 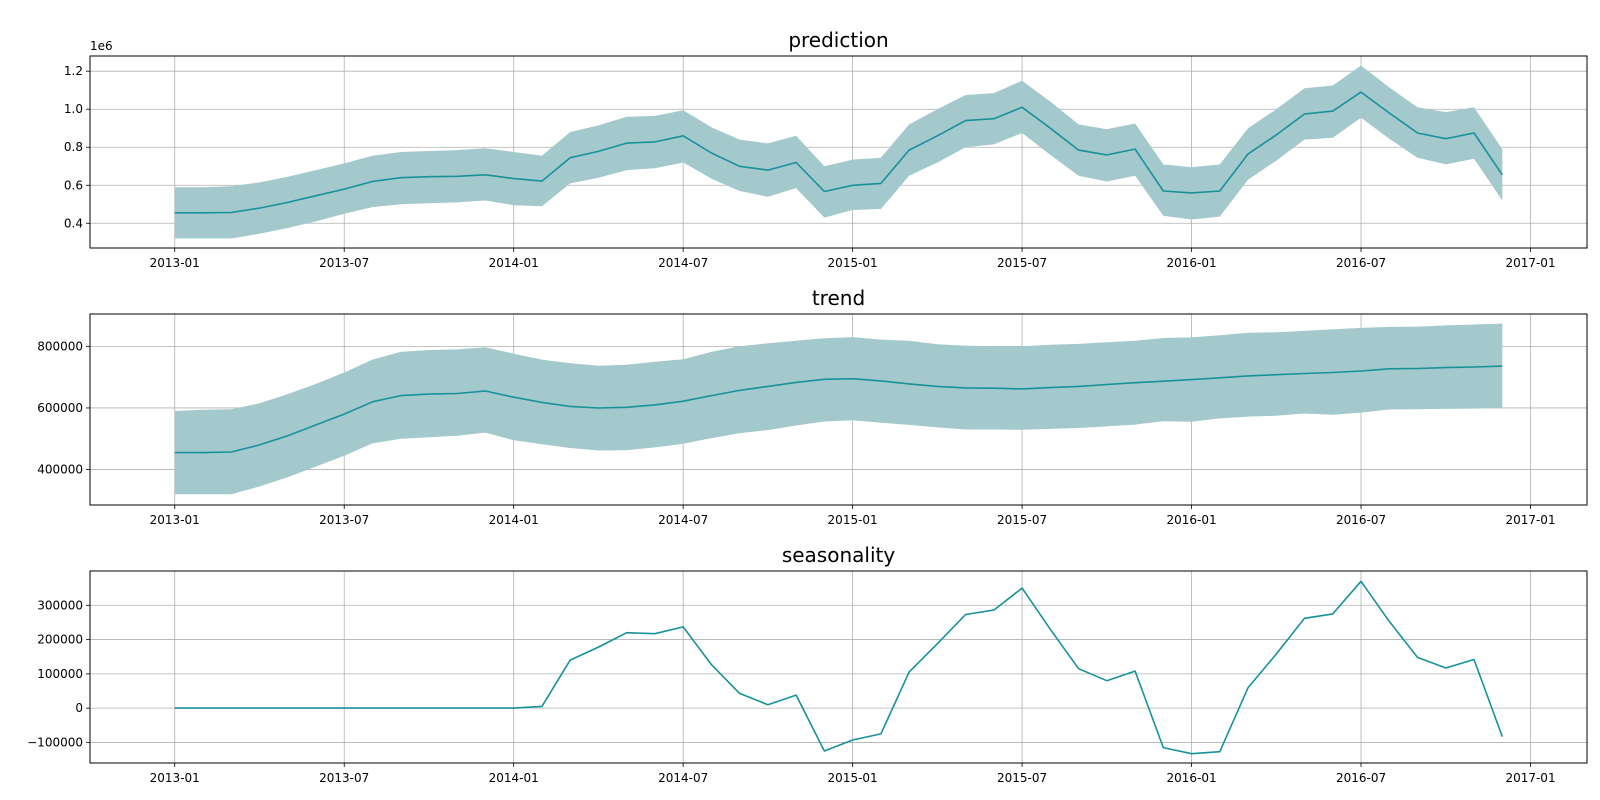 What do you see at coordinates (1530, 520) in the screenshot?
I see `x-tick-label: 2017-01` at bounding box center [1530, 520].